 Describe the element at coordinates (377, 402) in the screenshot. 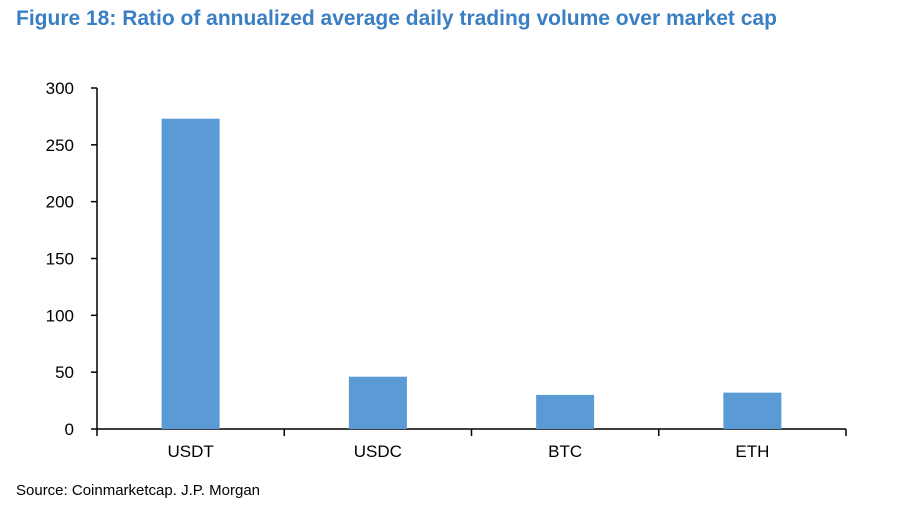

I see `bar-usdc` at that location.